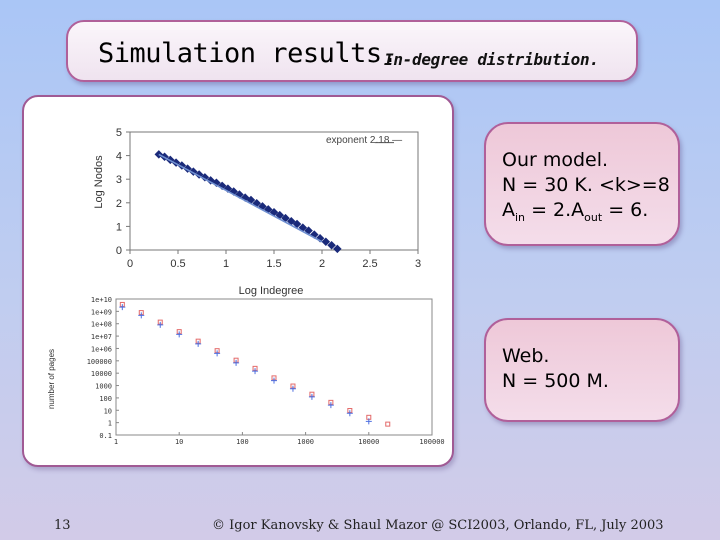  Describe the element at coordinates (274, 367) in the screenshot. I see `chart2-plot-area` at that location.